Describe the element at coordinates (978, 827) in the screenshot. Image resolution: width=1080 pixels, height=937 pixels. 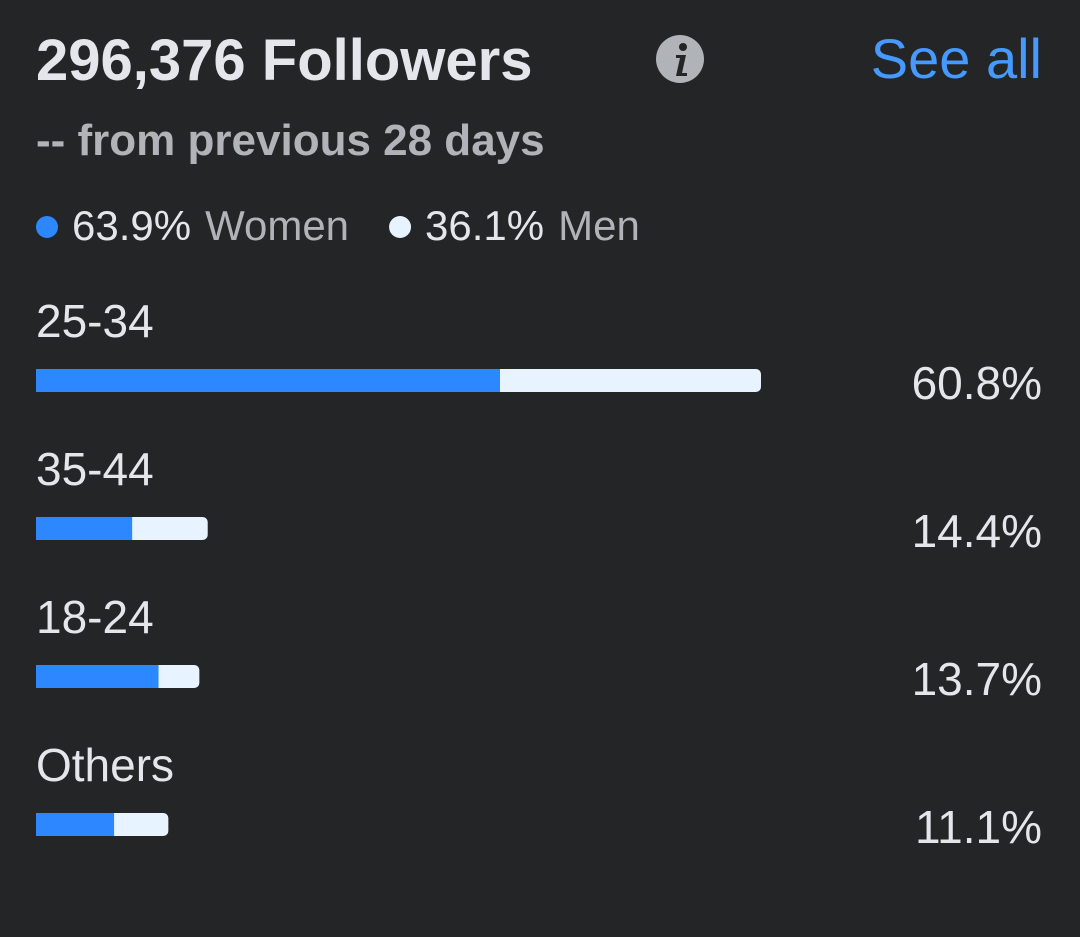
I see `age-percent: 11.1%` at that location.